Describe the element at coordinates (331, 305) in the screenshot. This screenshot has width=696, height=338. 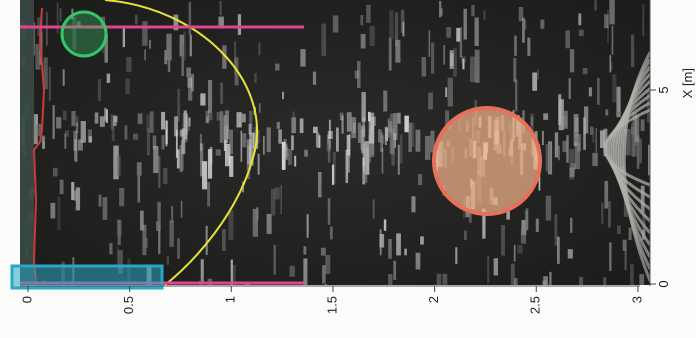
I see `depth-tick-label: 1.5` at that location.